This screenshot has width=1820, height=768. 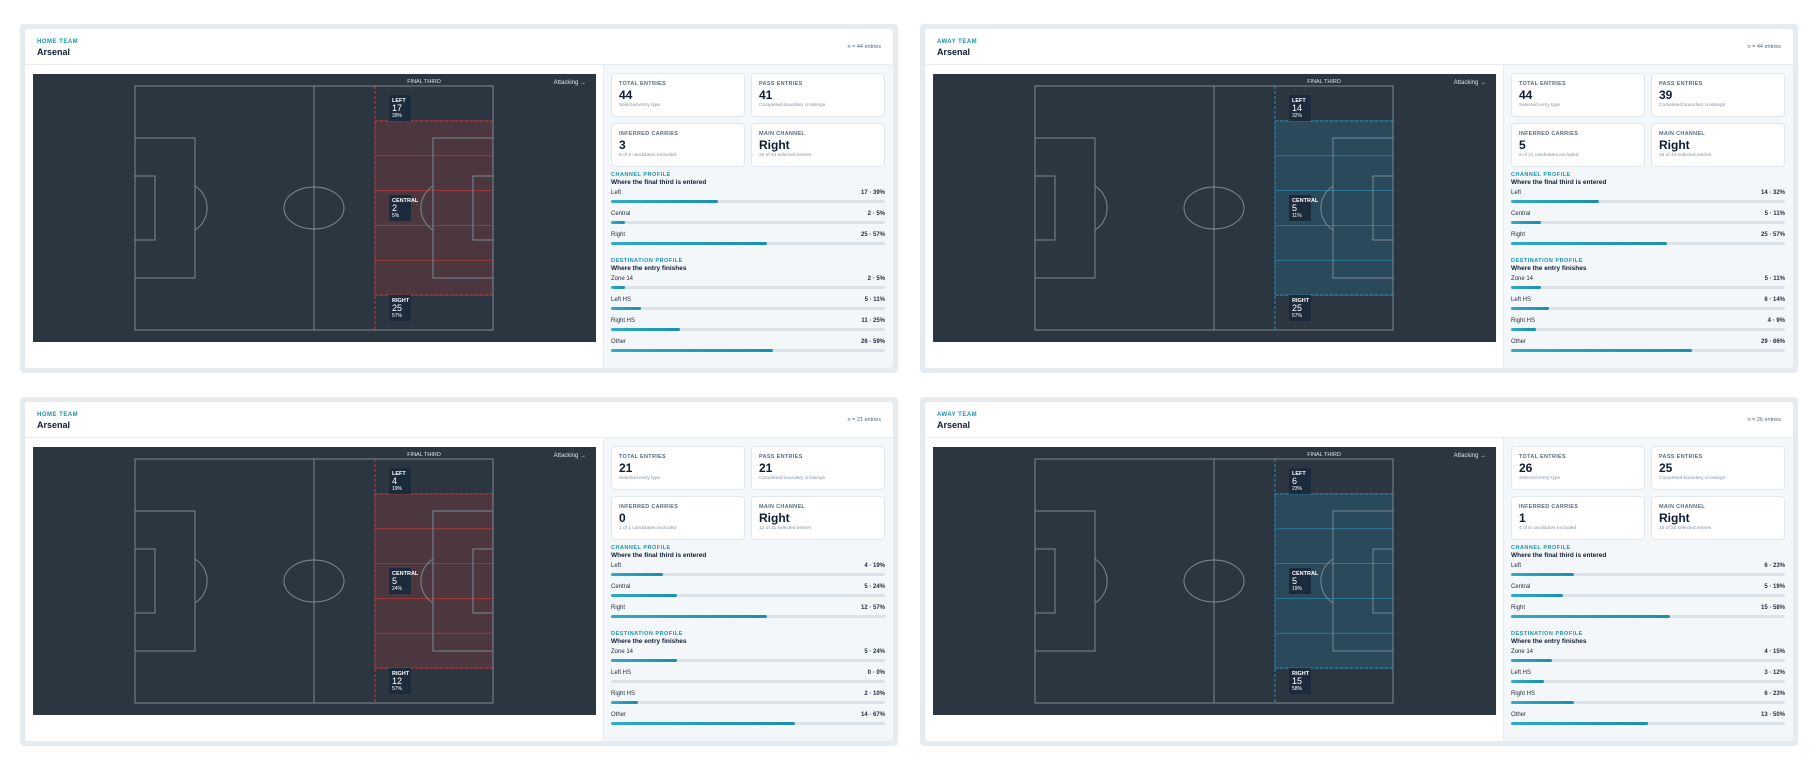 I want to click on kpi-value: 26, so click(x=1526, y=468).